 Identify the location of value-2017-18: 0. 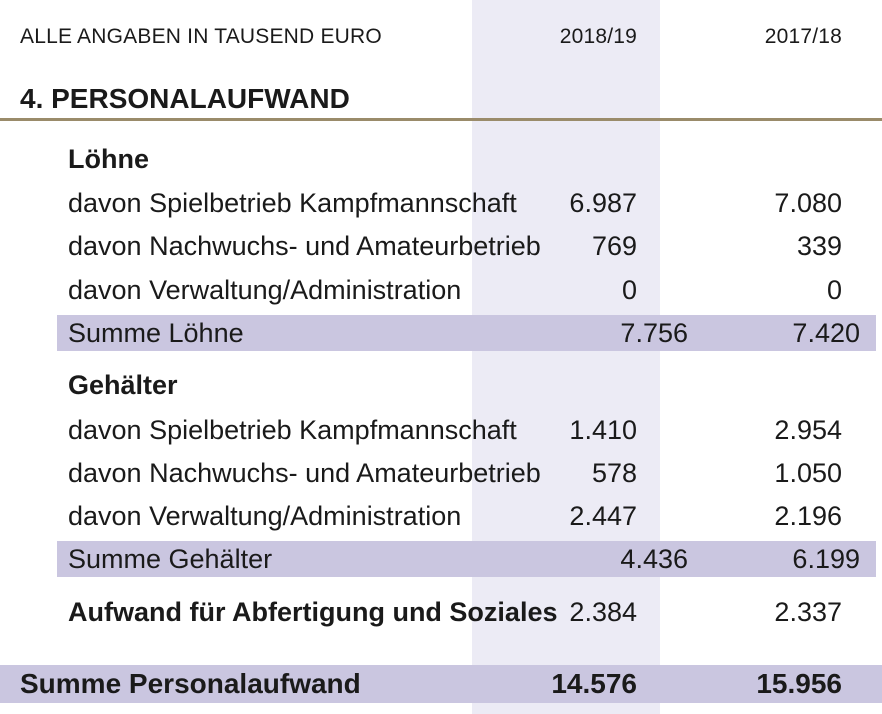
(834, 289).